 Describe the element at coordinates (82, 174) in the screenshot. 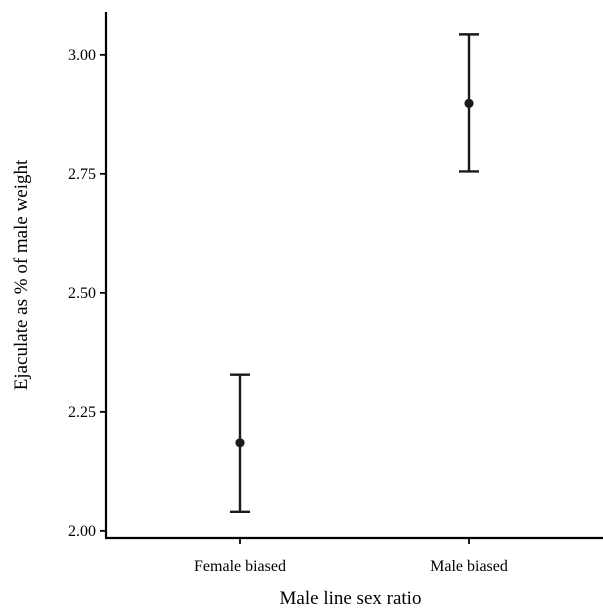

I see `y-tick-label: 2.75` at that location.